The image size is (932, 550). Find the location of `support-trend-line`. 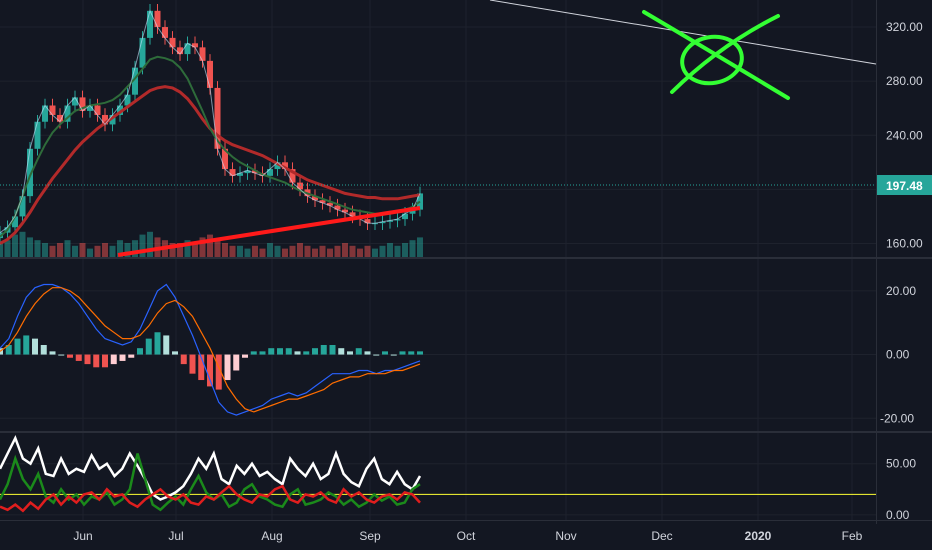

support-trend-line is located at coordinates (269, 231).